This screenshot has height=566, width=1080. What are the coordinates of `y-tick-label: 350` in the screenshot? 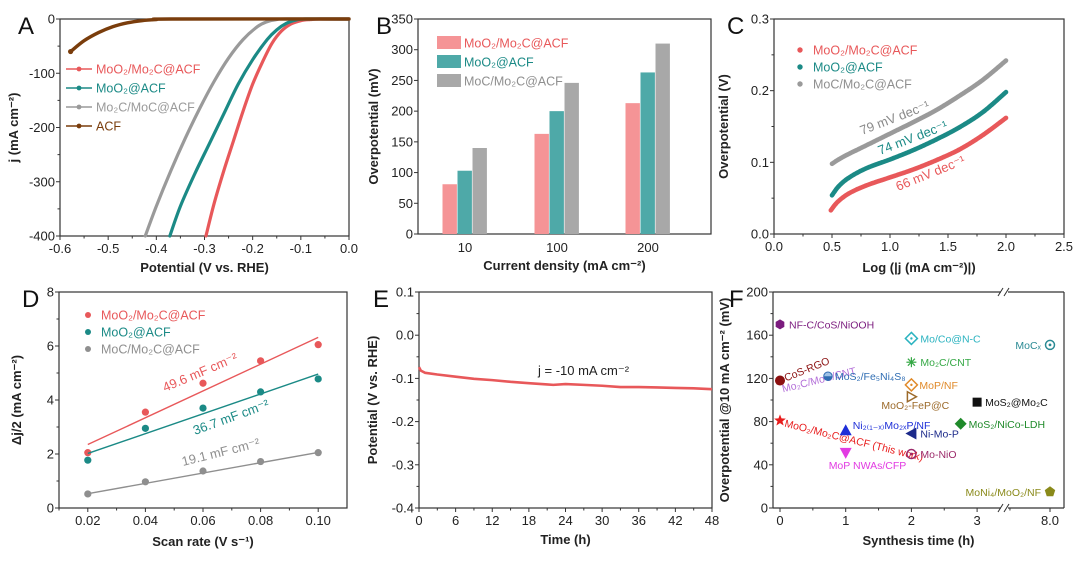 It's located at (402, 19).